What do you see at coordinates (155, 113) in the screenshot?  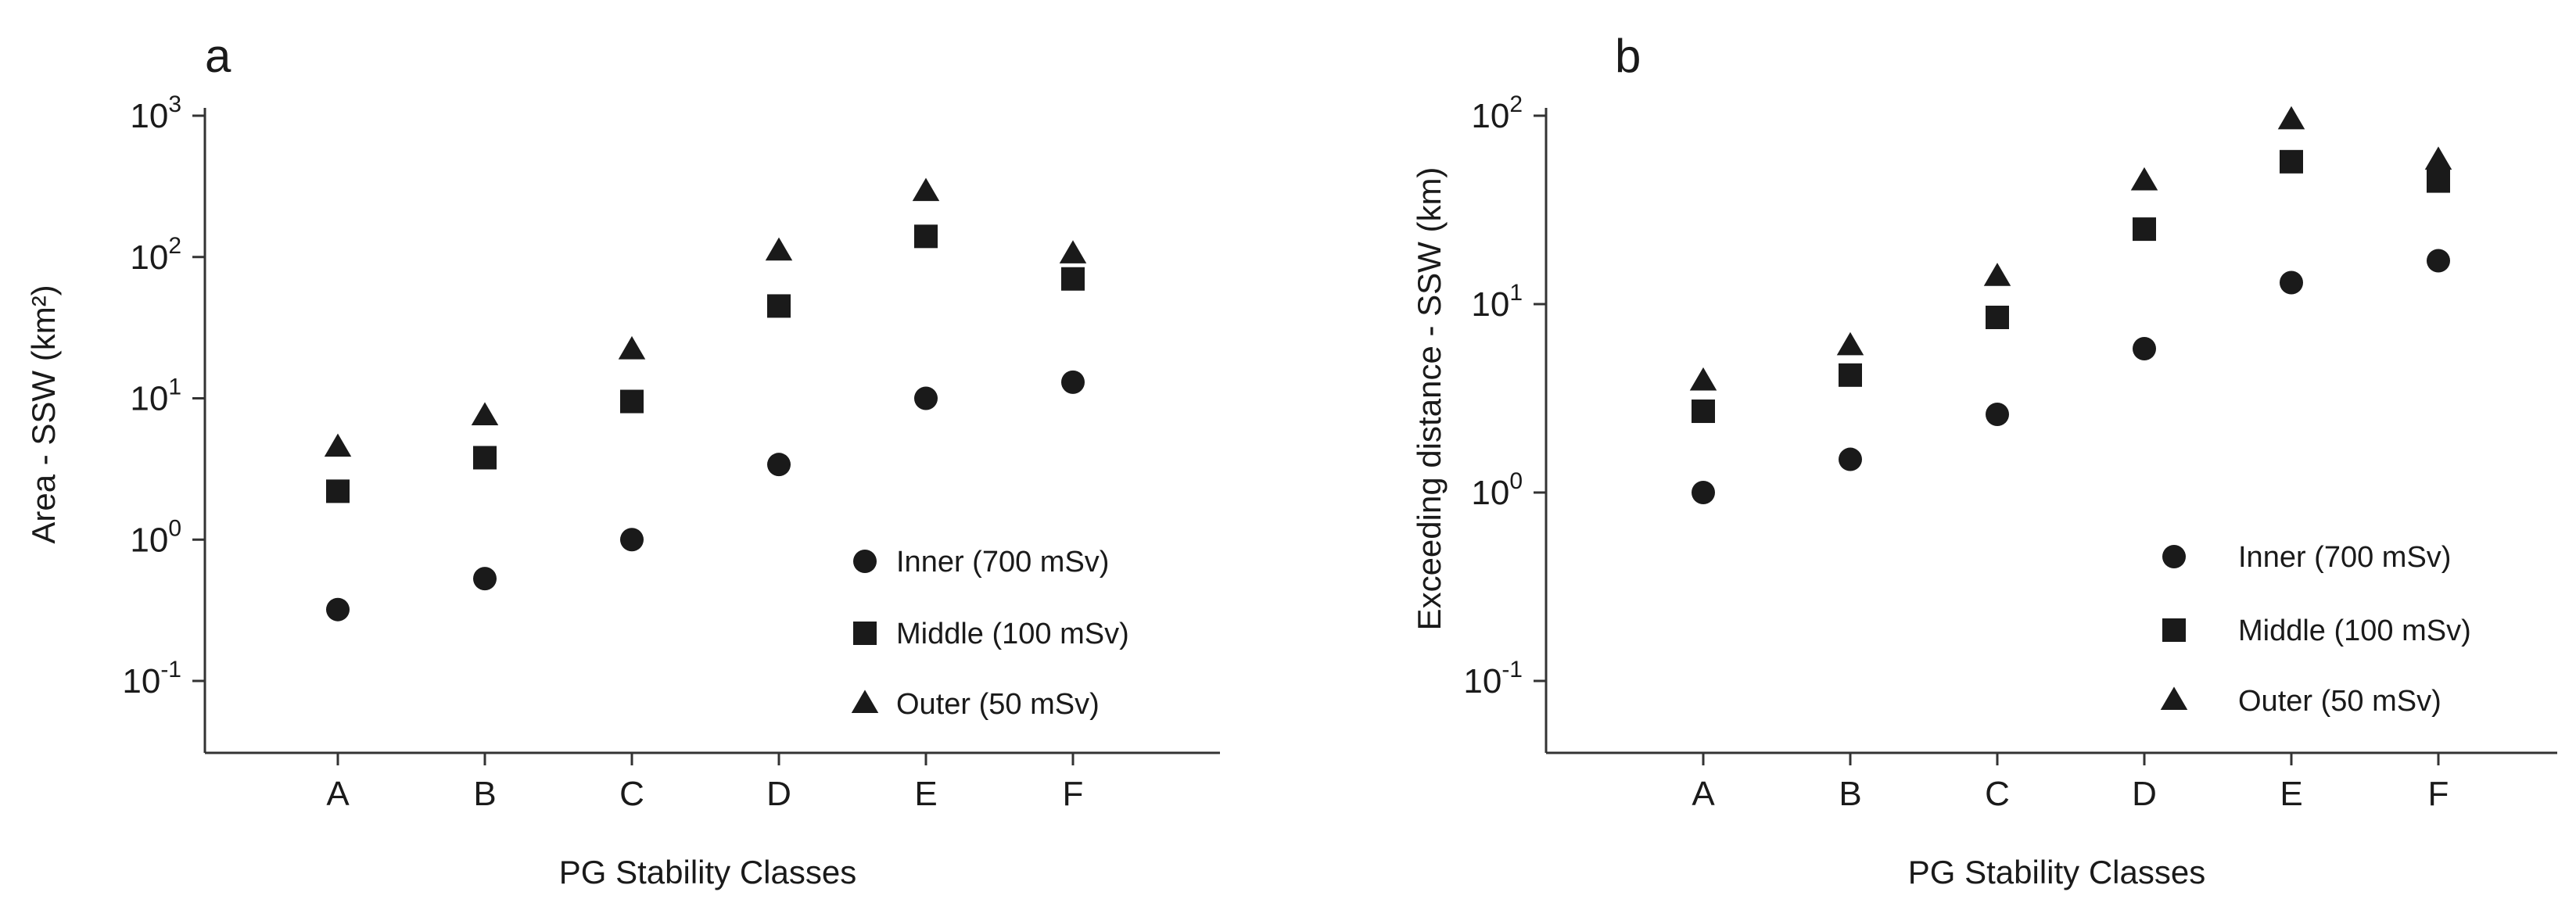 I see `y-tick-label: 10³` at bounding box center [155, 113].